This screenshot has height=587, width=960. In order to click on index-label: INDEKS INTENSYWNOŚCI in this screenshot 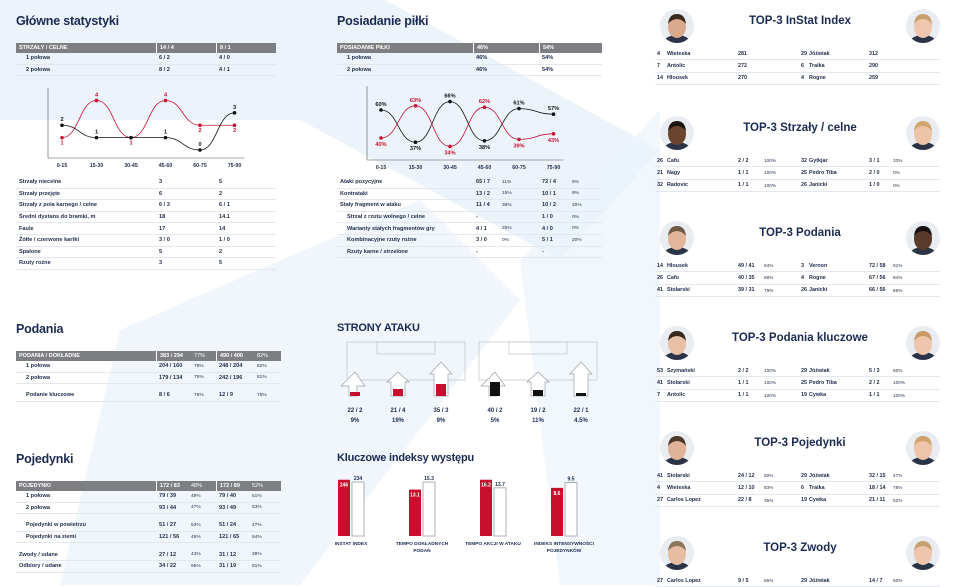, I will do `click(564, 543)`.